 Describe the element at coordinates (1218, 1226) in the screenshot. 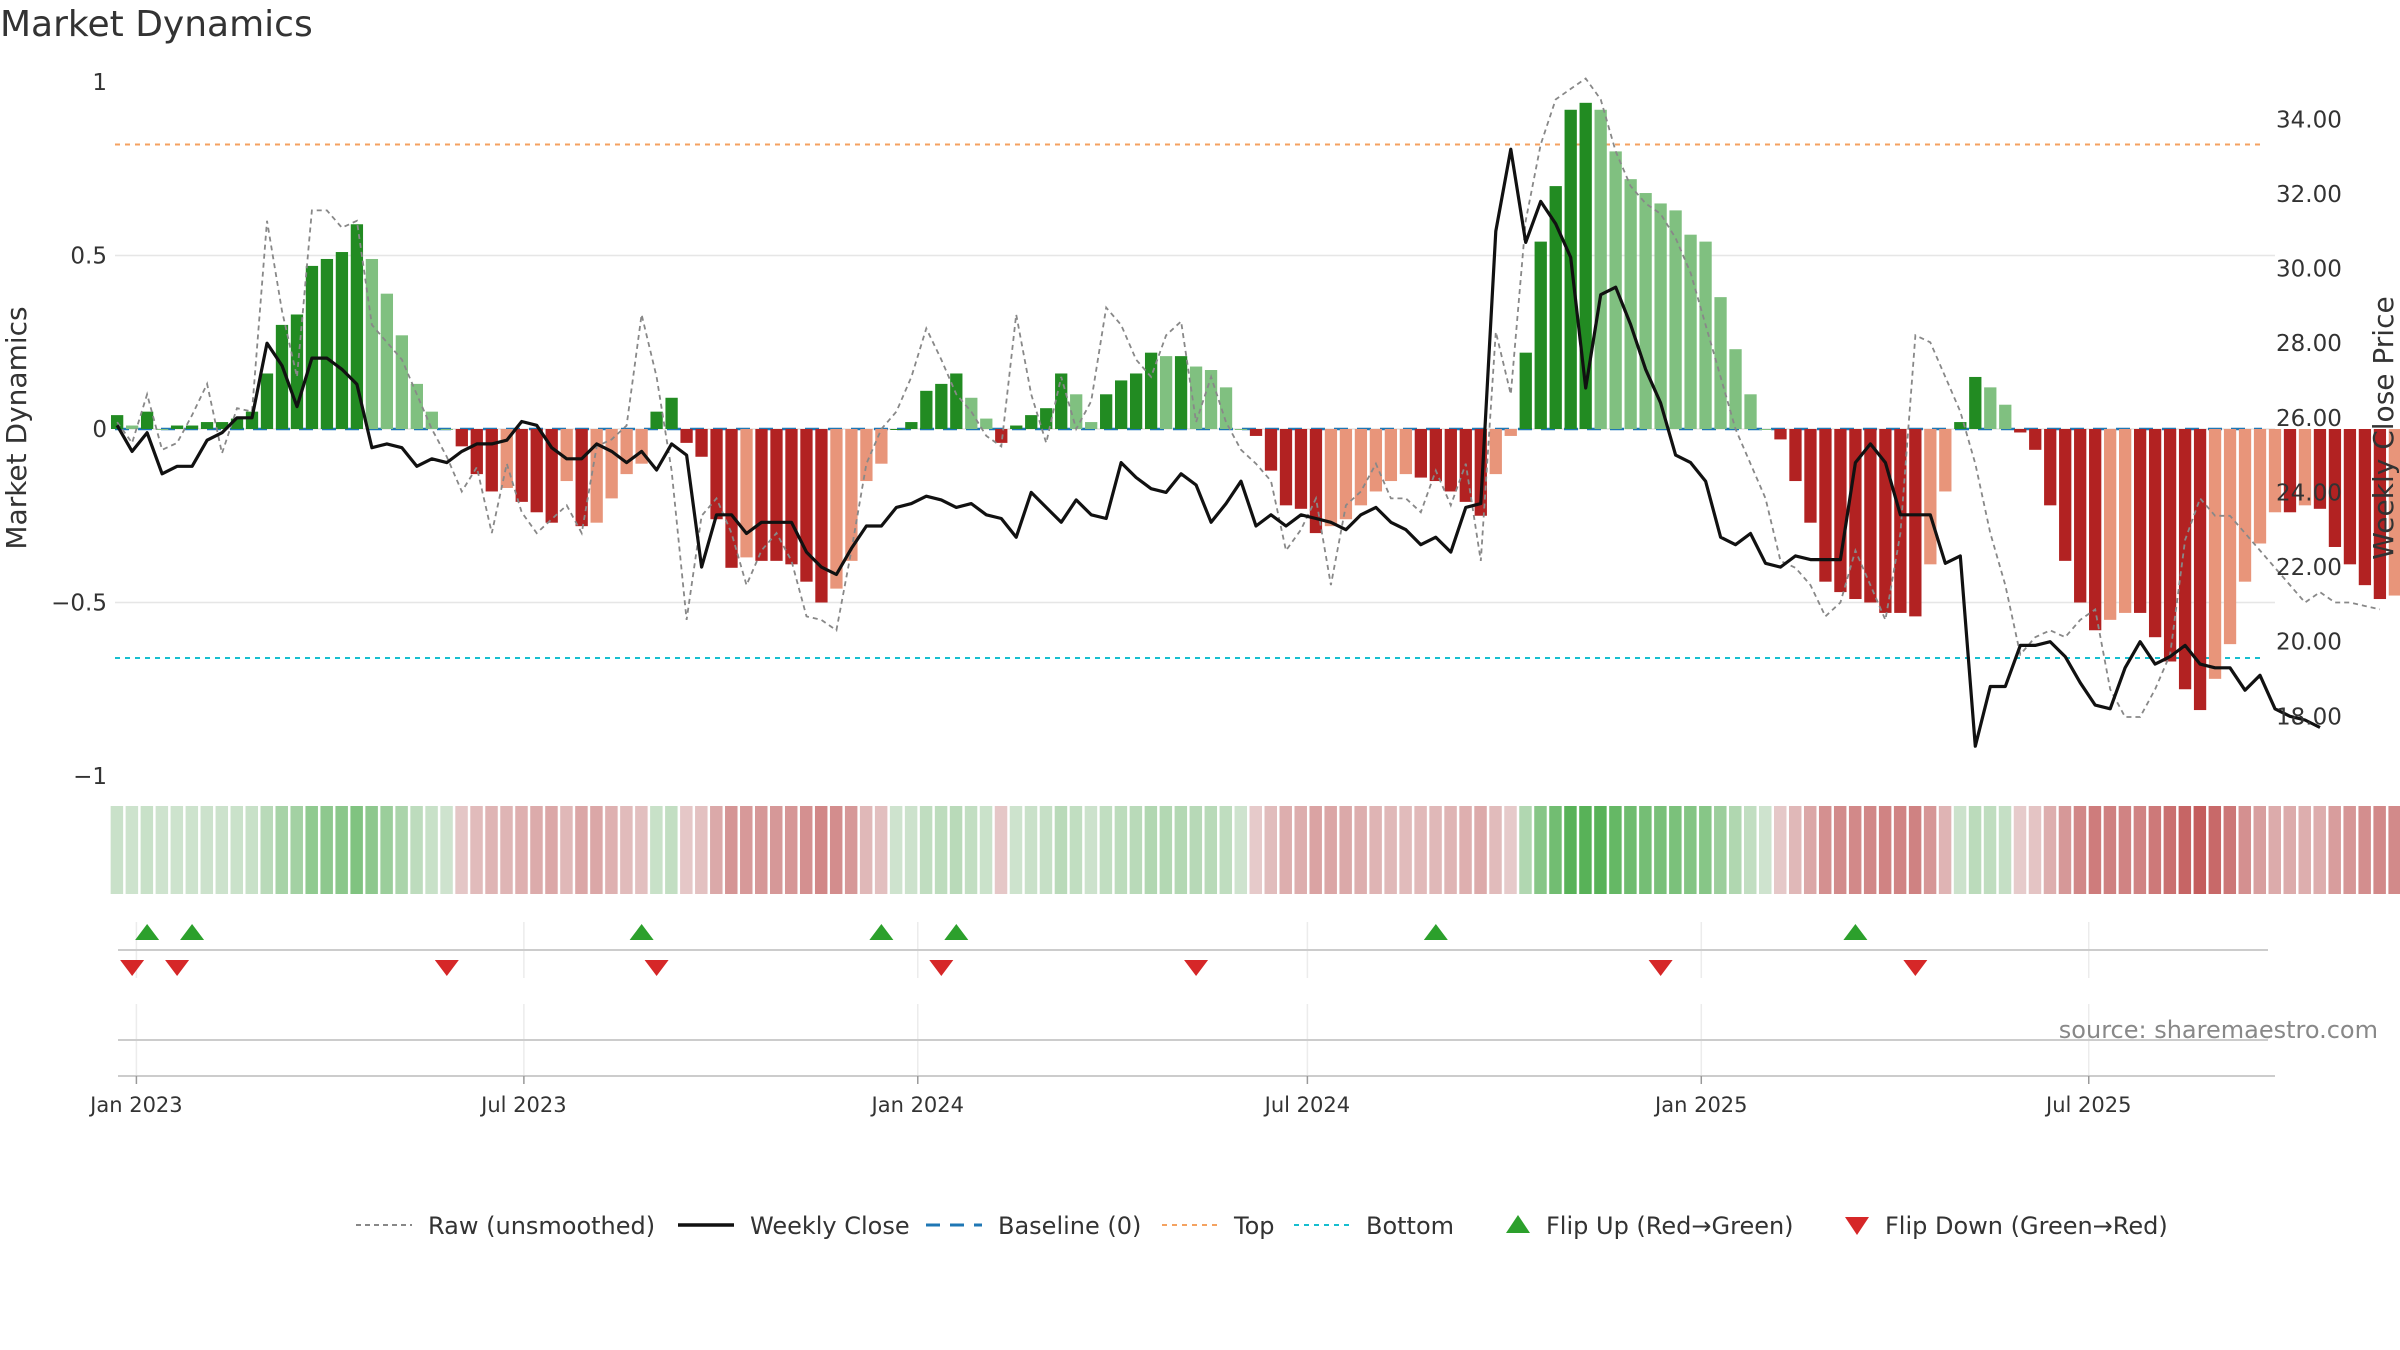

I see `legend-item-top: Top` at that location.